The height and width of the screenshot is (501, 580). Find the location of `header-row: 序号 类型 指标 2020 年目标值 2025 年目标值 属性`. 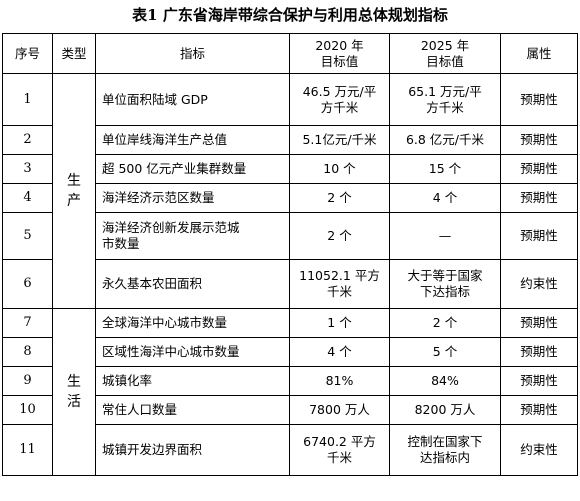

header-row: 序号 类型 指标 2020 年目标值 2025 年目标值 属性 is located at coordinates (290, 53).